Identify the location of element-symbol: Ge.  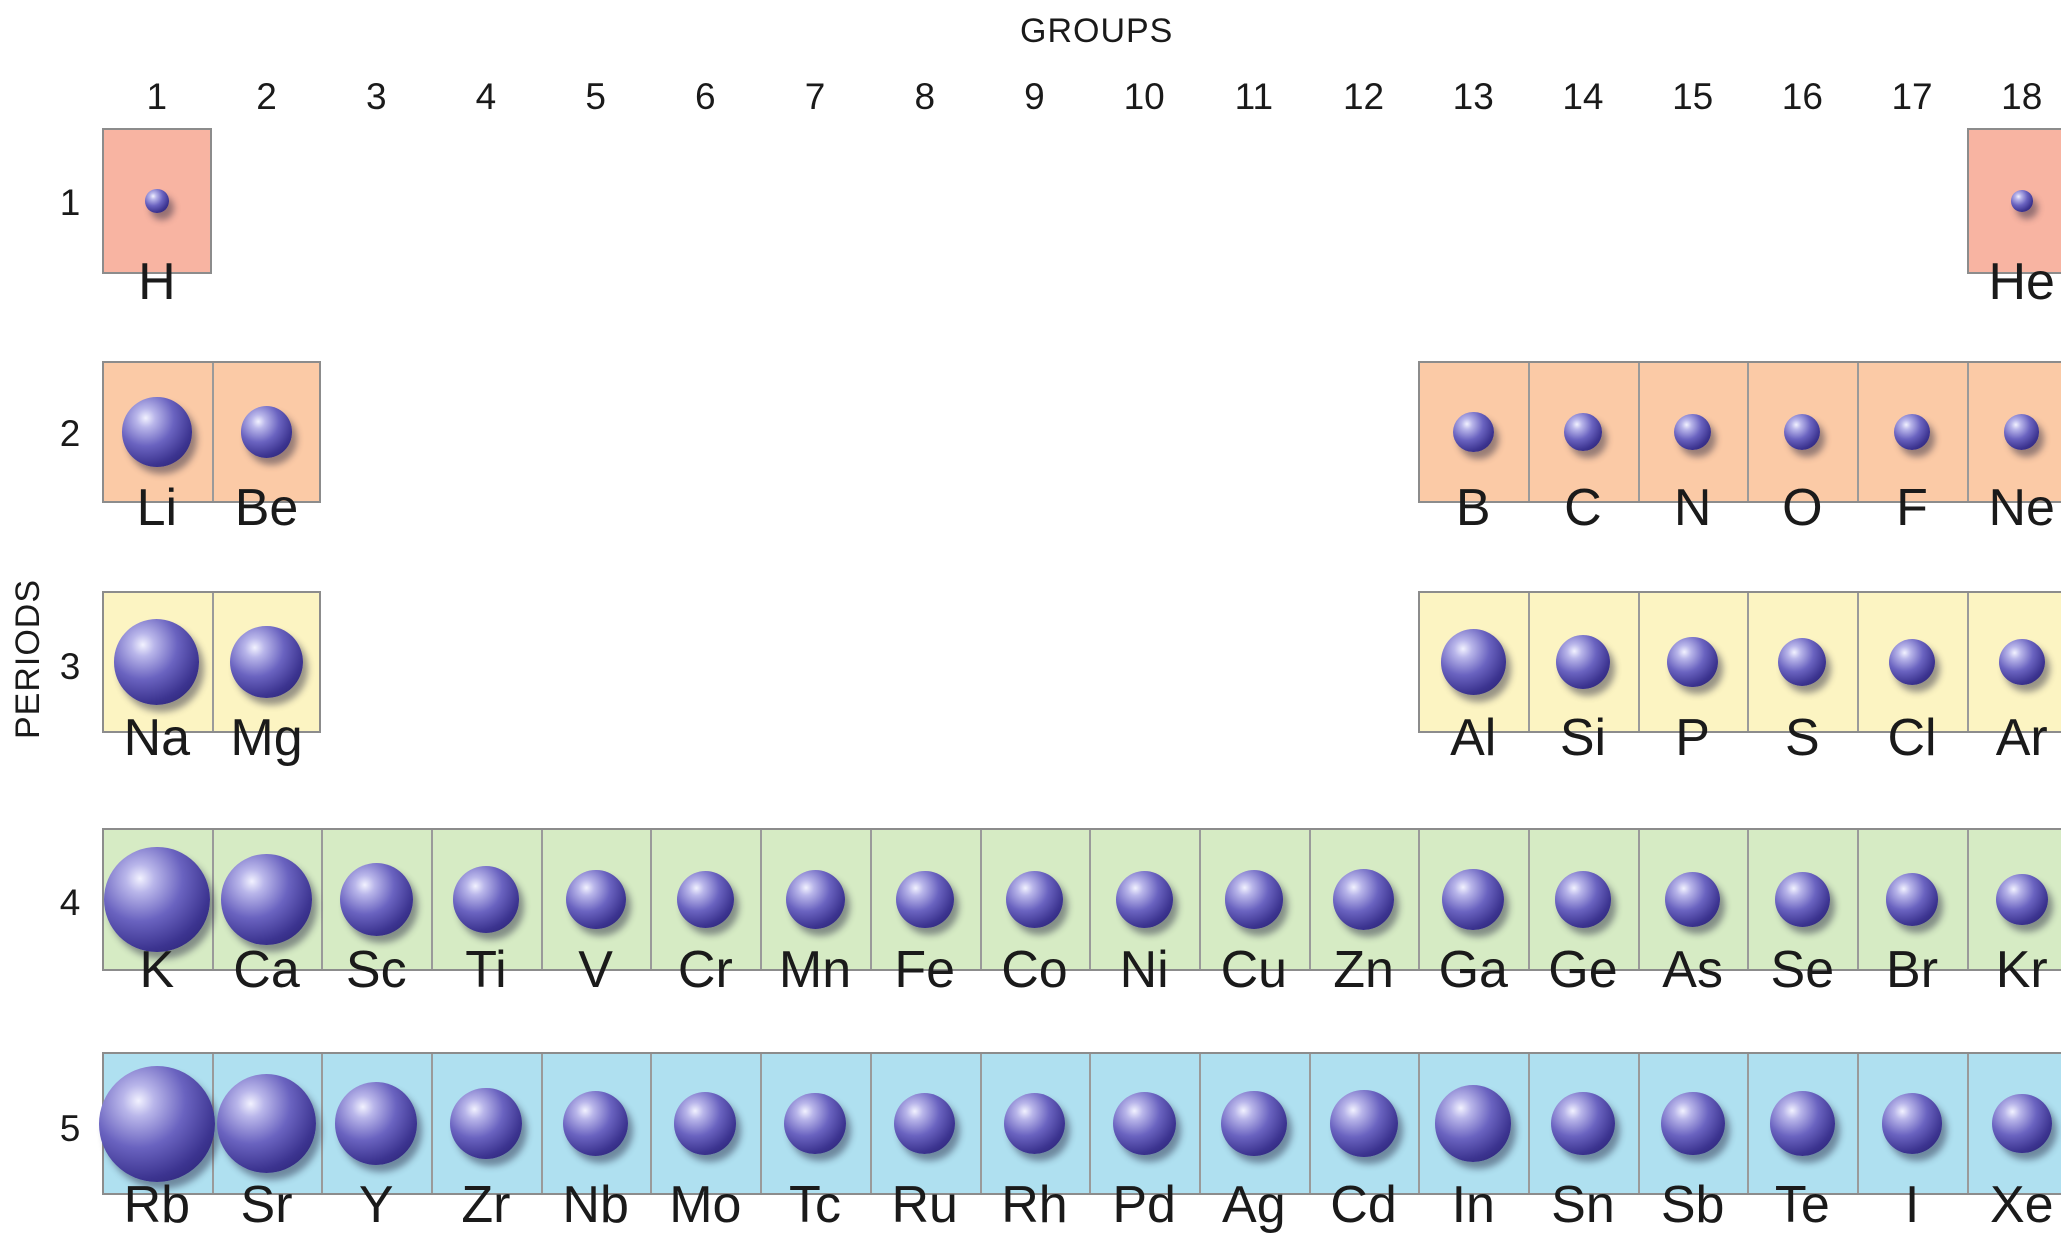
(1583, 970).